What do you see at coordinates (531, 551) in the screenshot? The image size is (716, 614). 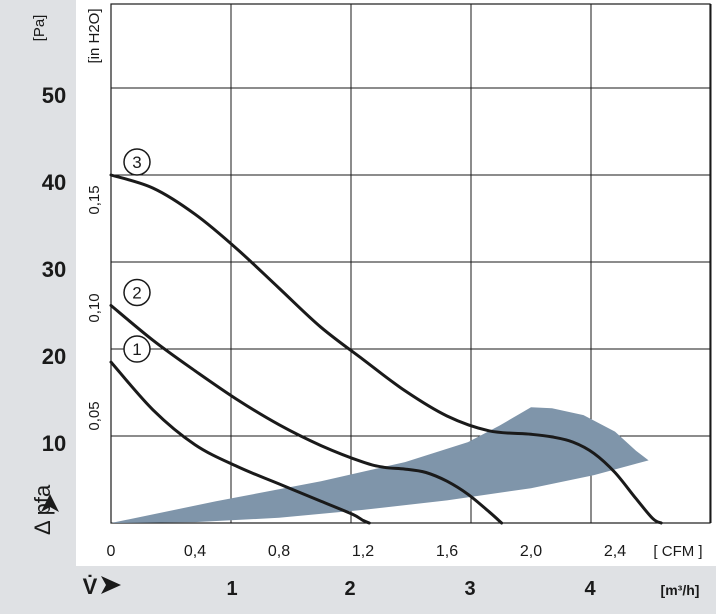 I see `x-cfm-tick-20: 2,0` at bounding box center [531, 551].